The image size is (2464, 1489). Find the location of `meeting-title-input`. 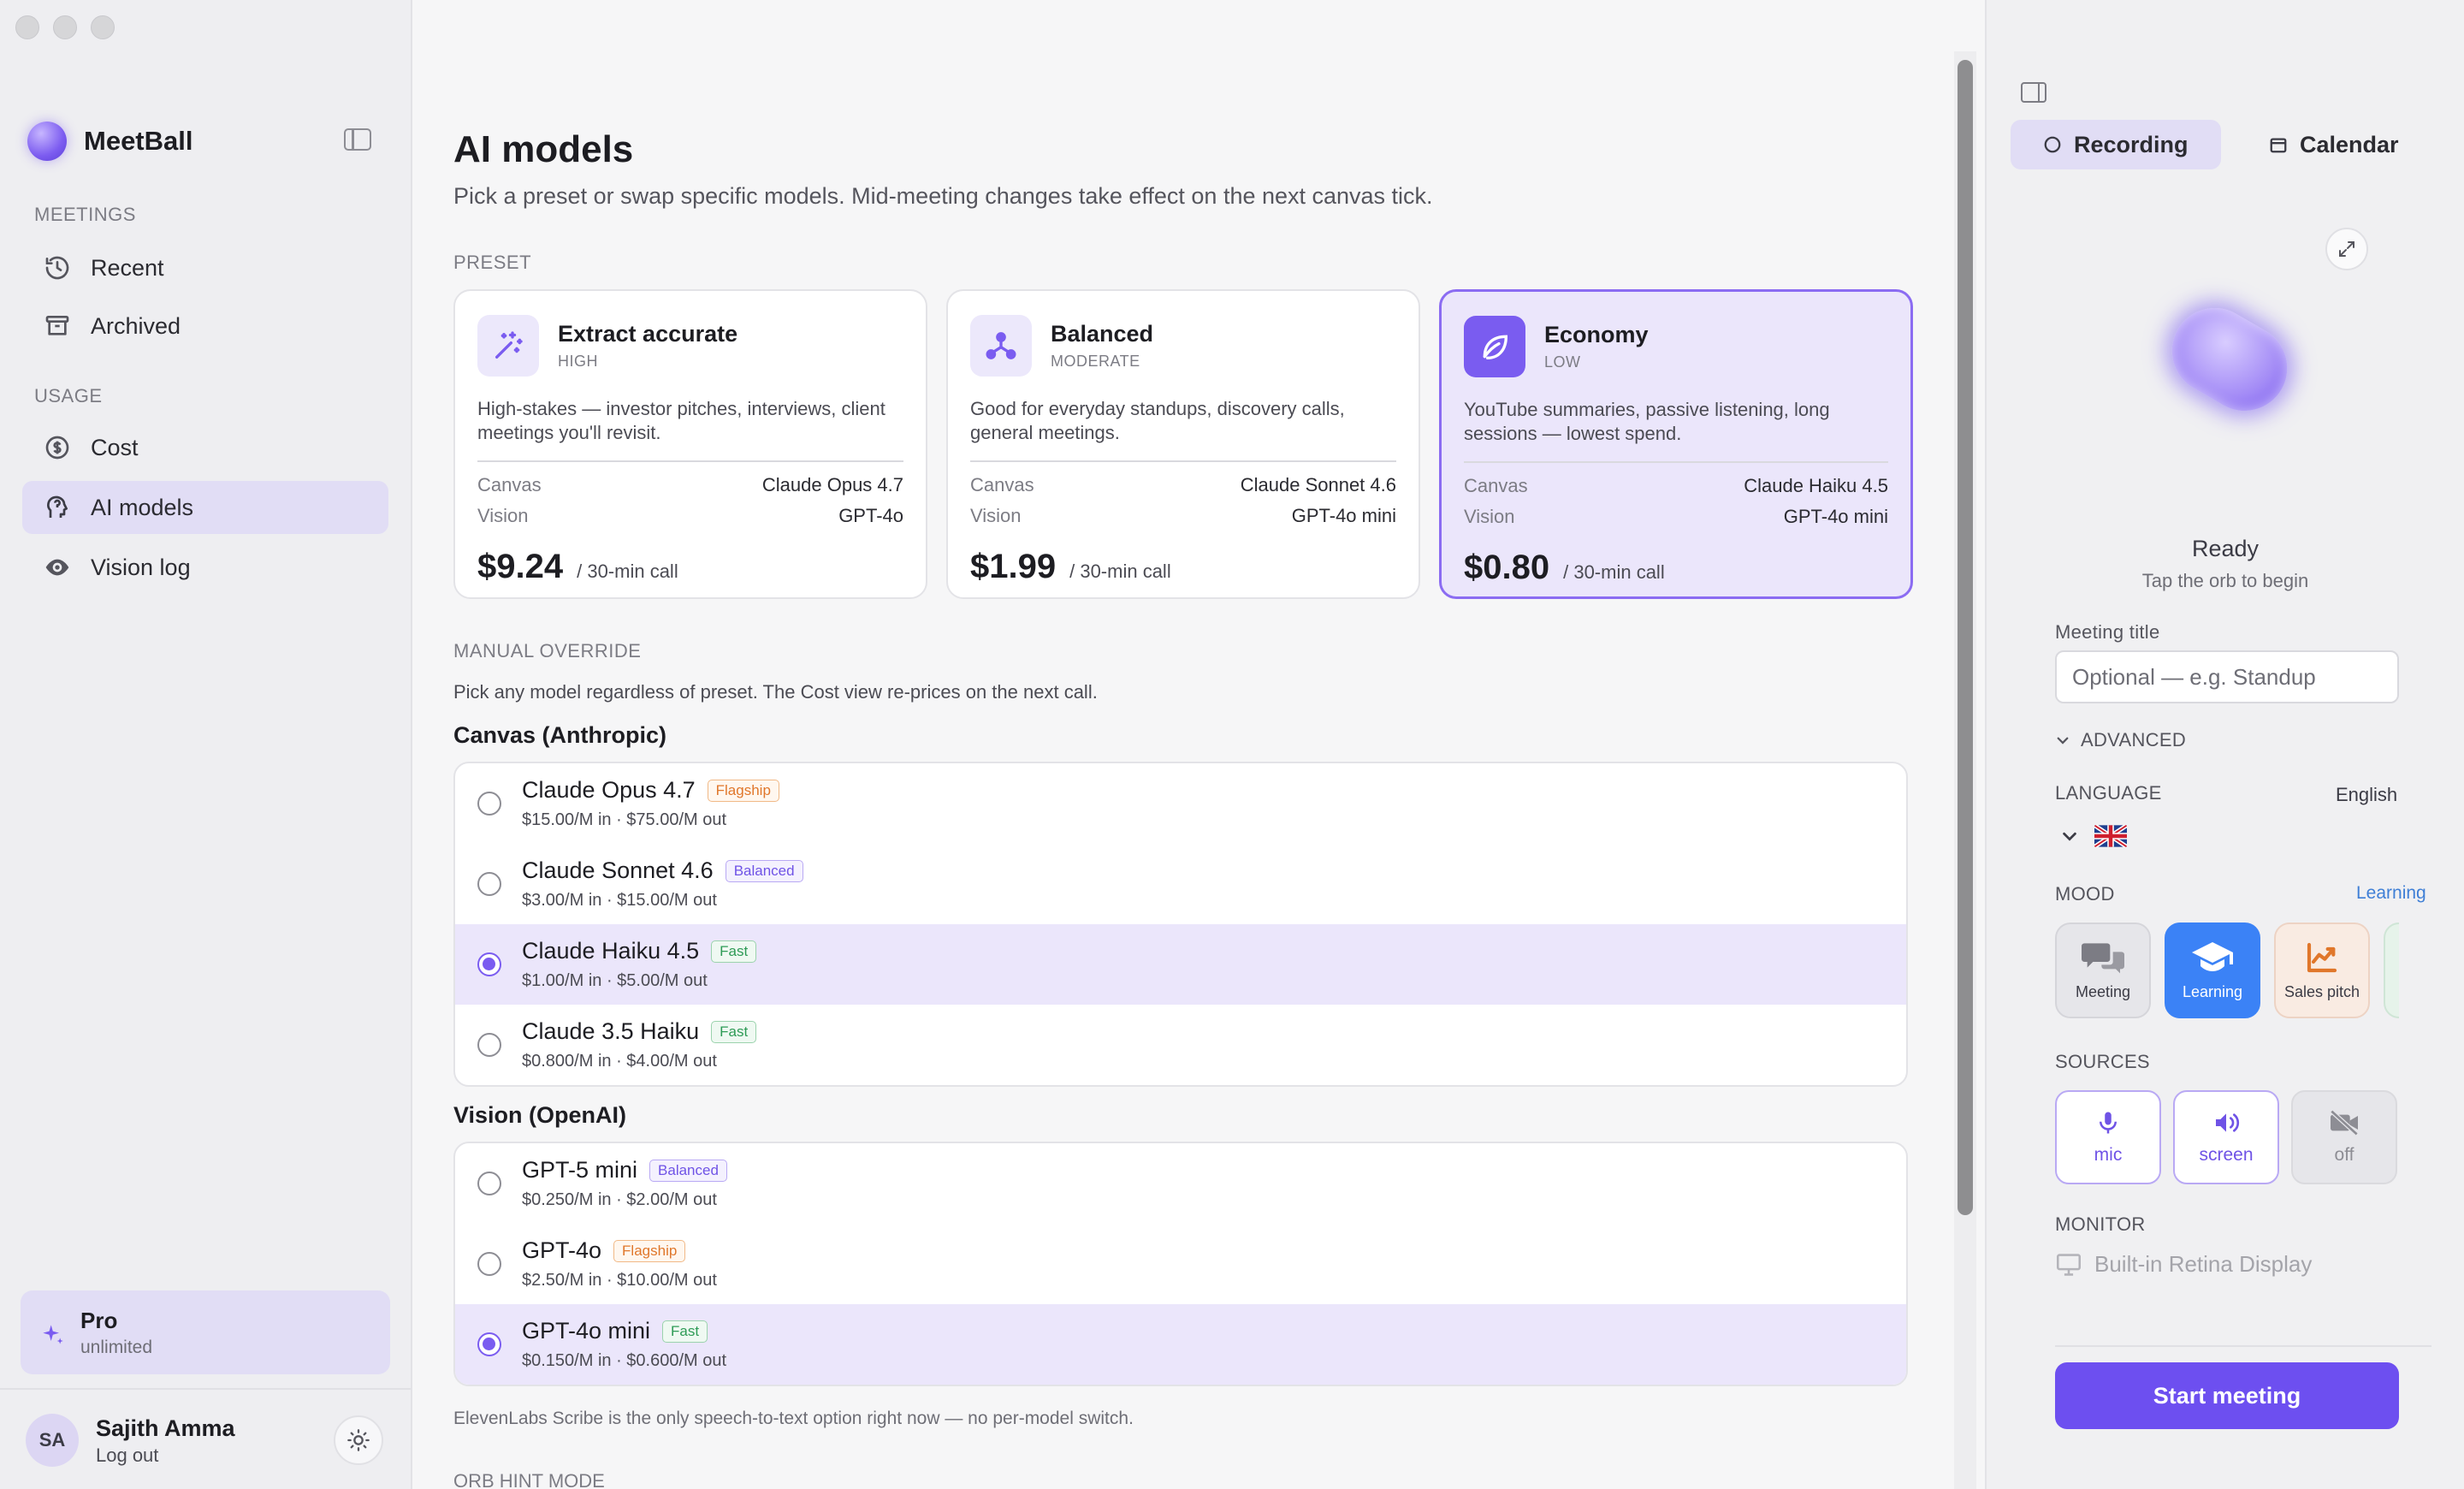

meeting-title-input is located at coordinates (2227, 676).